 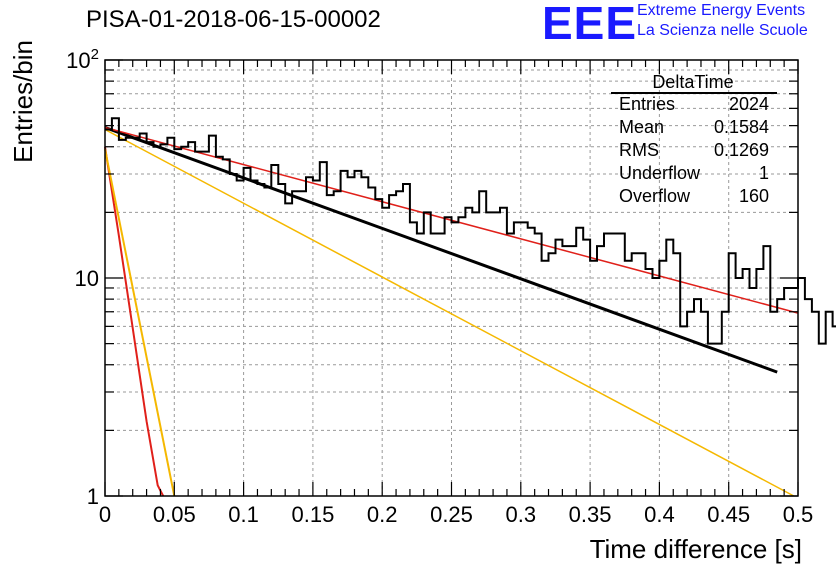 What do you see at coordinates (105, 514) in the screenshot?
I see `x-tick-label: 0` at bounding box center [105, 514].